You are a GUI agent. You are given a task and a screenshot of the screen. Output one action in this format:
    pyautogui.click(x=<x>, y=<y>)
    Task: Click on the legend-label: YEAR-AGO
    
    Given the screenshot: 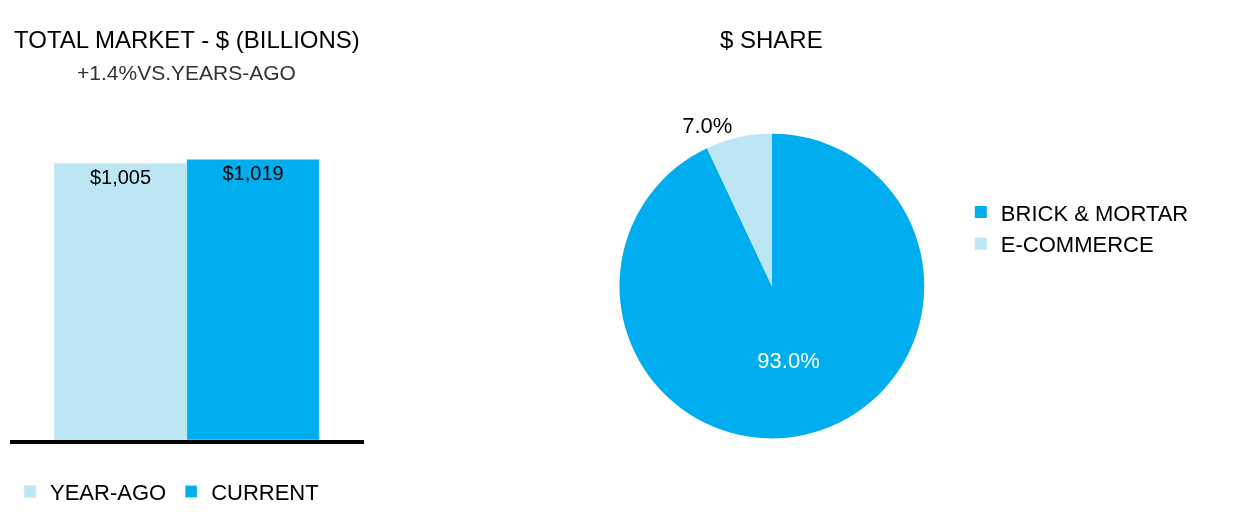 What is the action you would take?
    pyautogui.click(x=108, y=493)
    